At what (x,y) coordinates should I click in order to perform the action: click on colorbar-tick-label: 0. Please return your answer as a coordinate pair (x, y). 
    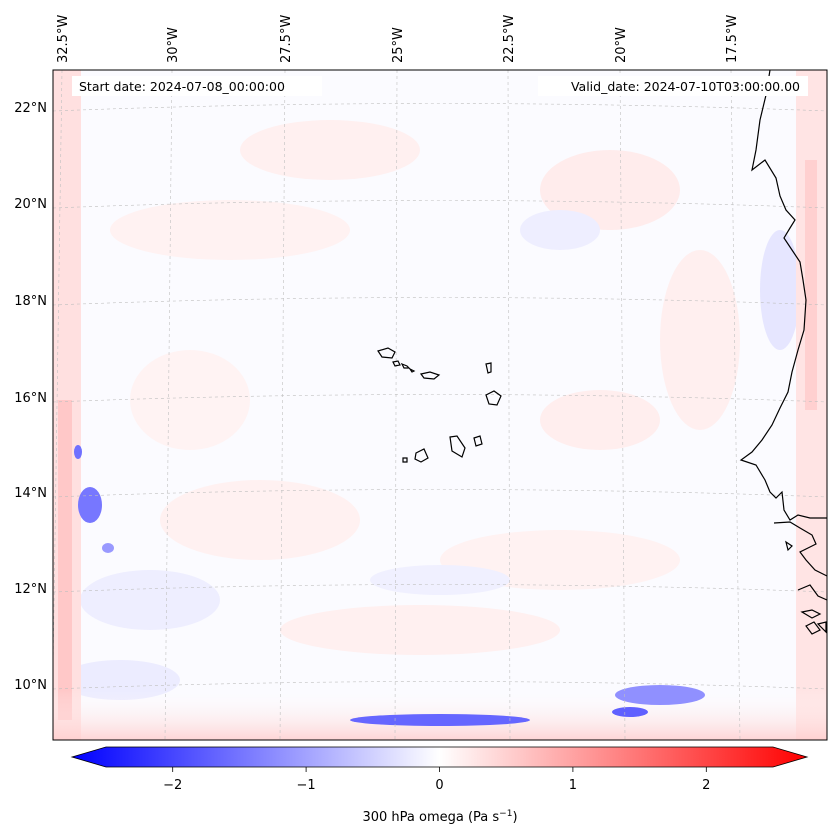
    Looking at the image, I should click on (439, 785).